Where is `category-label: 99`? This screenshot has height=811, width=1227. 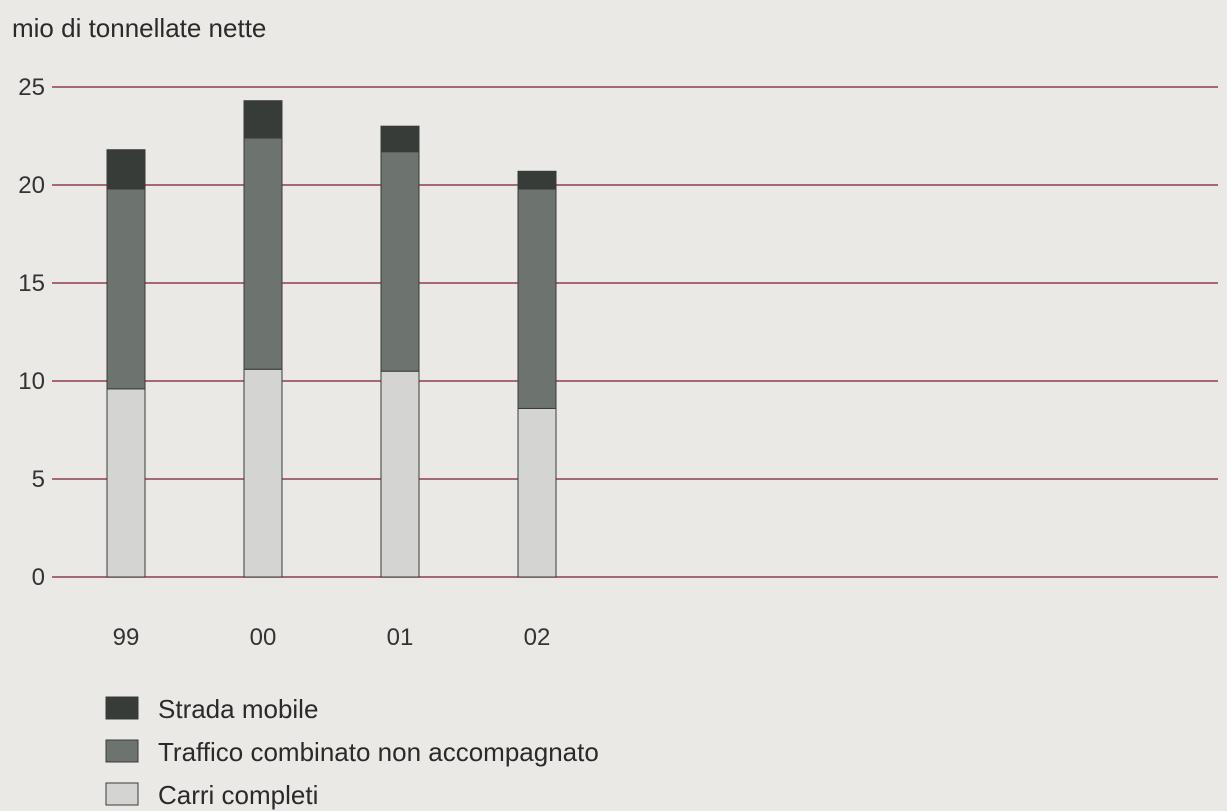
category-label: 99 is located at coordinates (126, 637).